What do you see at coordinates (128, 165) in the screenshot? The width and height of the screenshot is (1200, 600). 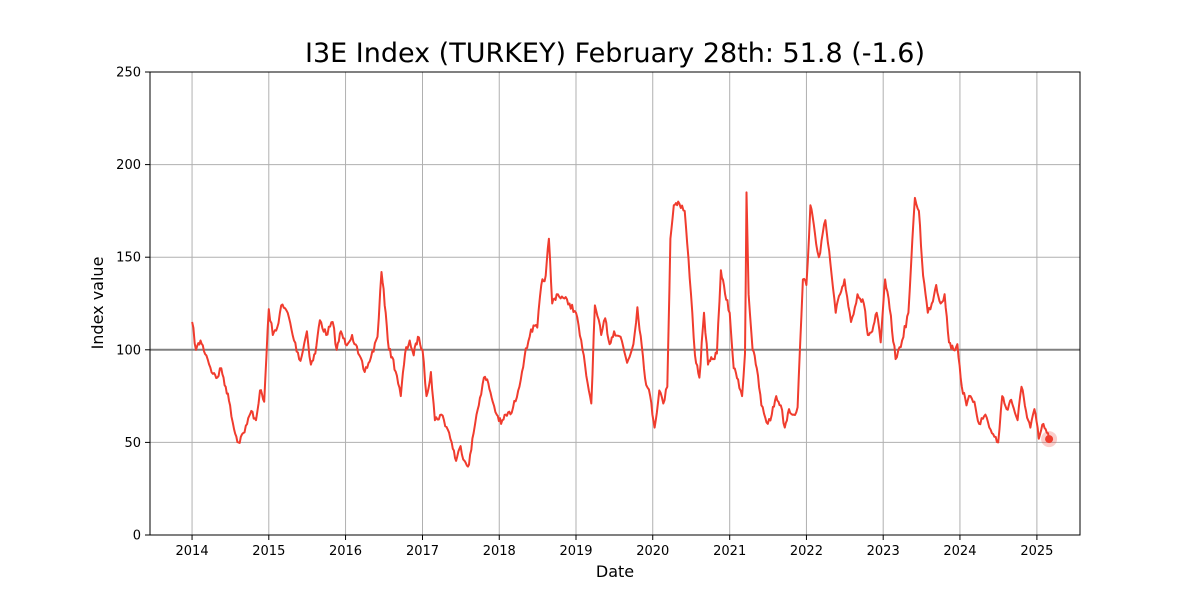 I see `y-tick-label: 200` at bounding box center [128, 165].